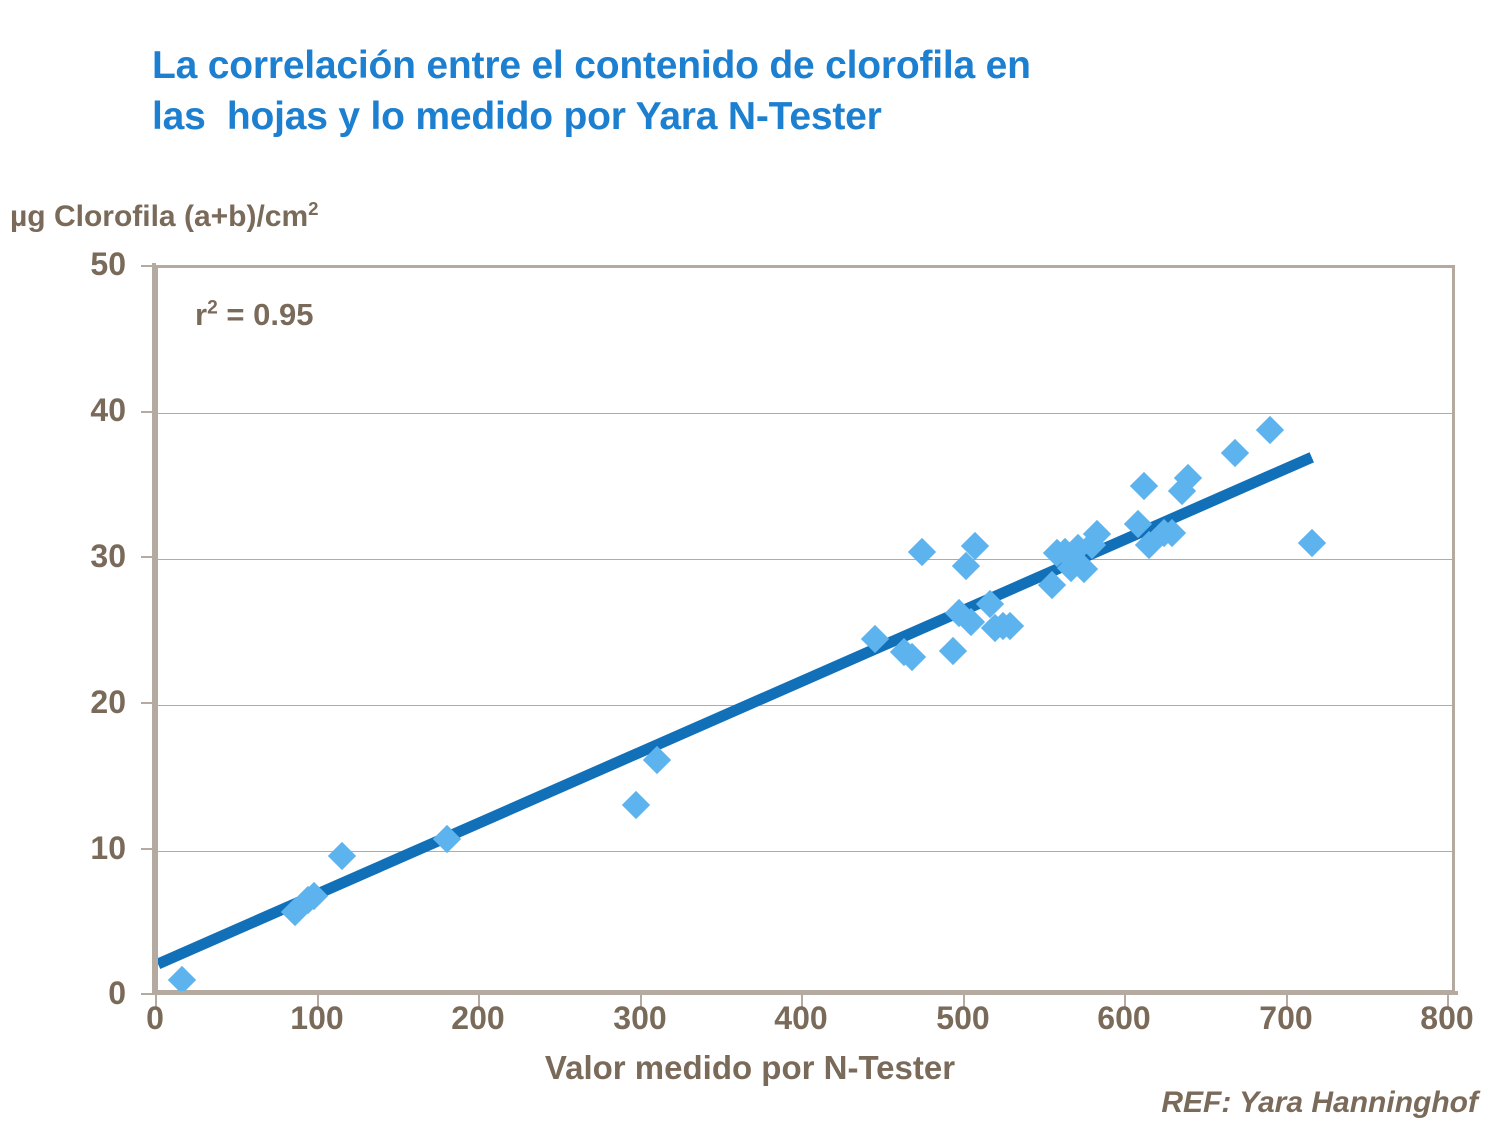  I want to click on y-tick-label-30: 30, so click(108, 556).